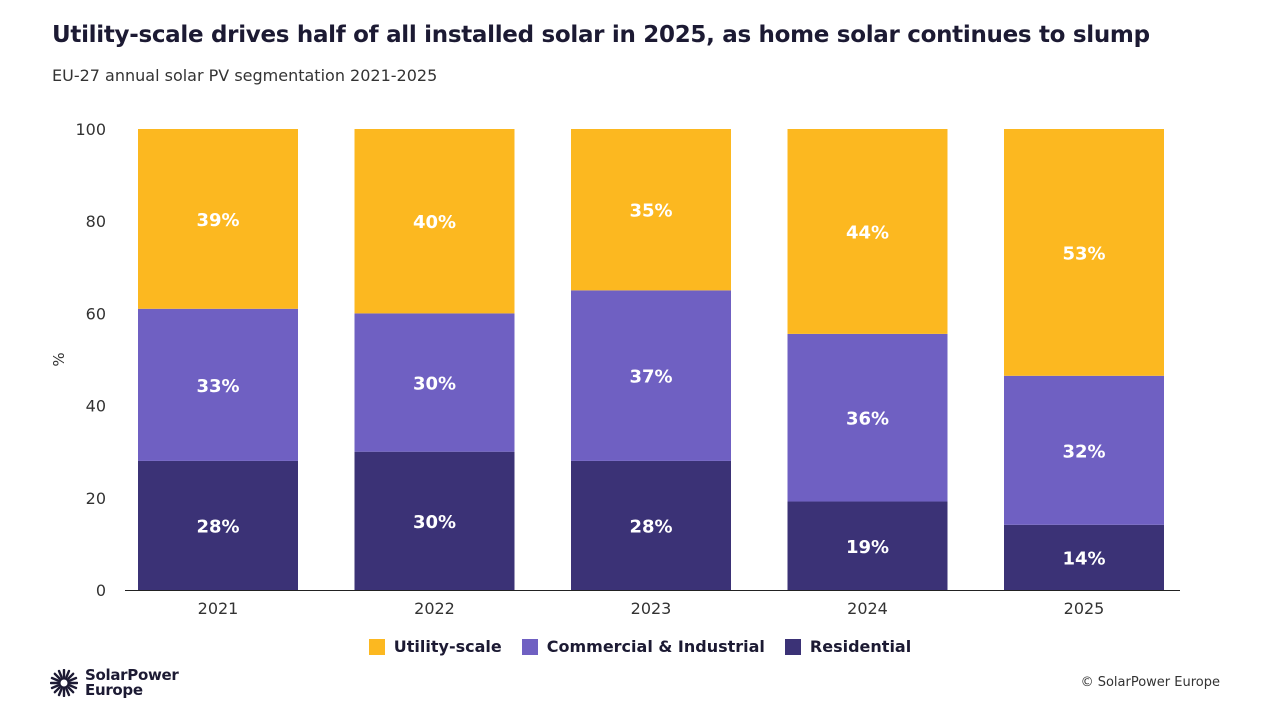 The image size is (1280, 720). What do you see at coordinates (96, 498) in the screenshot?
I see `y-tick-label: 20` at bounding box center [96, 498].